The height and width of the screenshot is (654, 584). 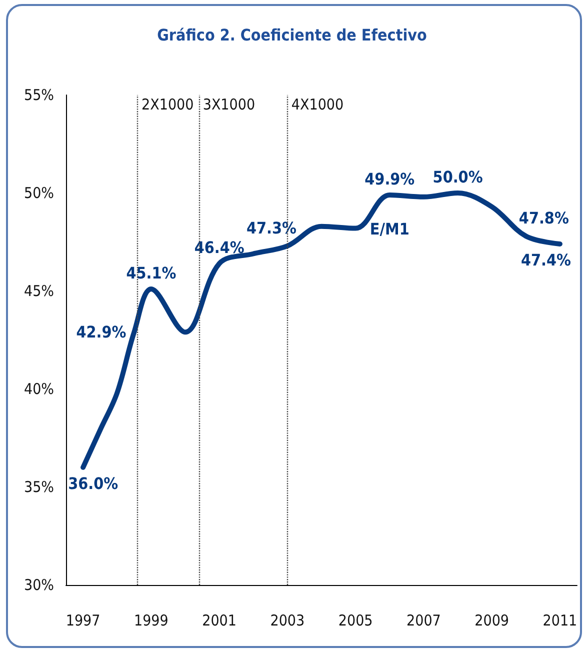 I want to click on ref-line-label: 4X1000, so click(x=317, y=105).